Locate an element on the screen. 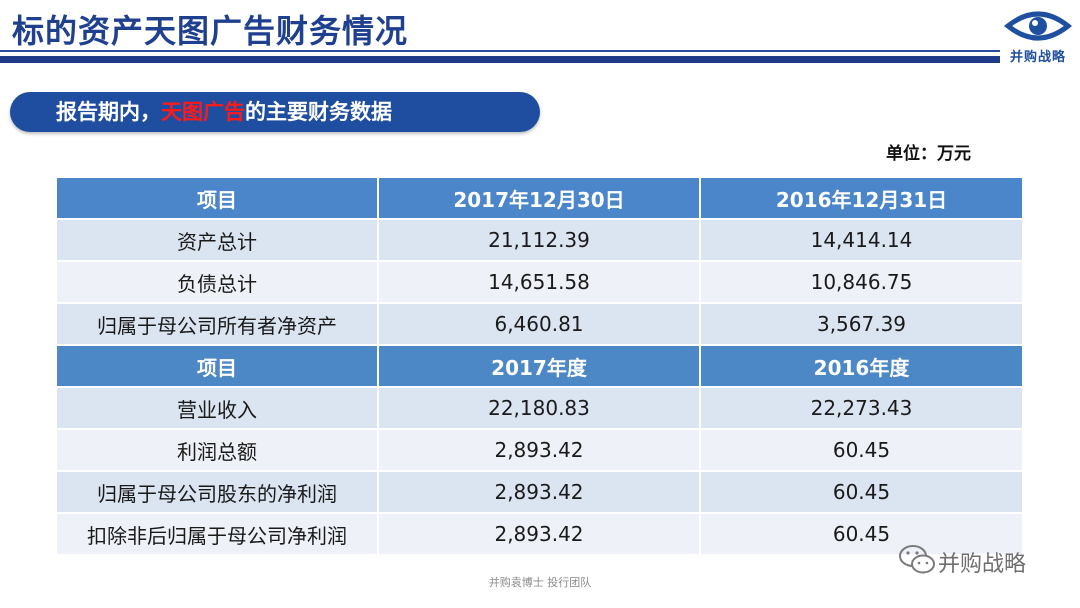  table-header-row: 项目 2017年度 2016年度 is located at coordinates (539, 366).